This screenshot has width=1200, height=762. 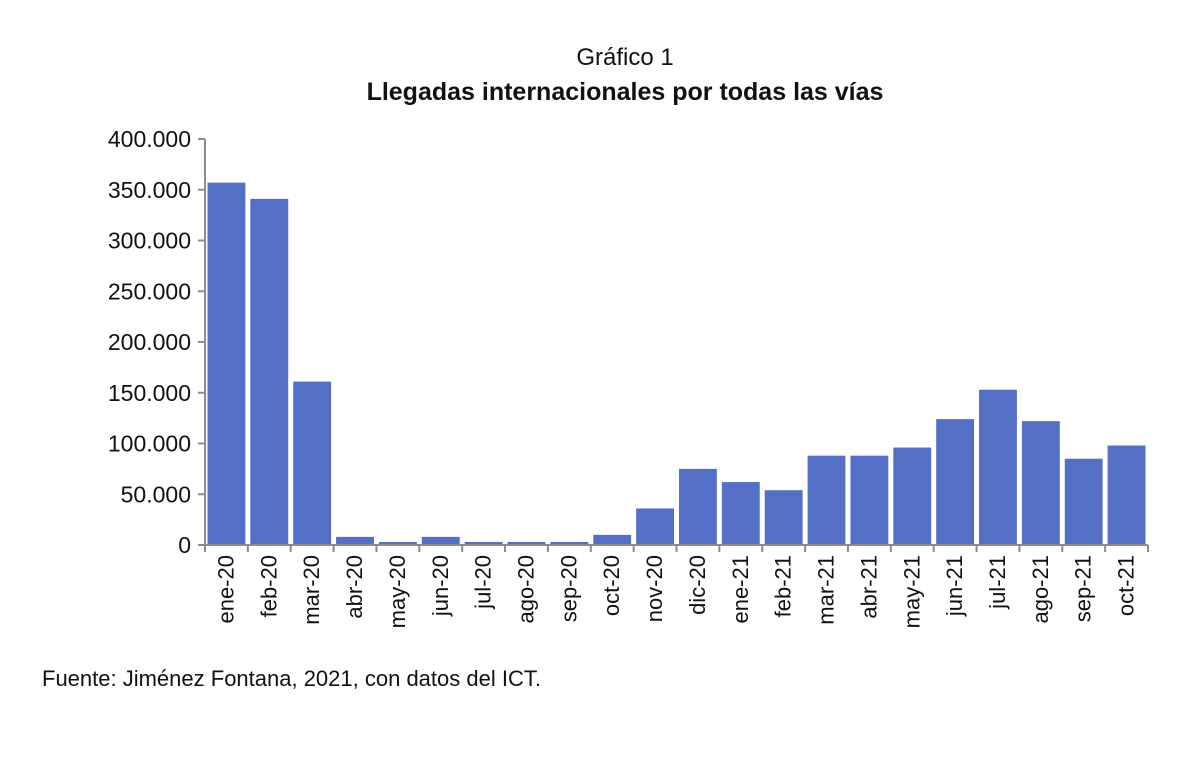 What do you see at coordinates (697, 585) in the screenshot?
I see `x-tick-label: dic-20` at bounding box center [697, 585].